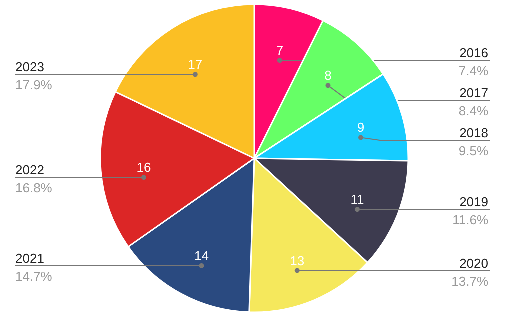  Describe the element at coordinates (34, 85) in the screenshot. I see `text: 17.9%` at that location.